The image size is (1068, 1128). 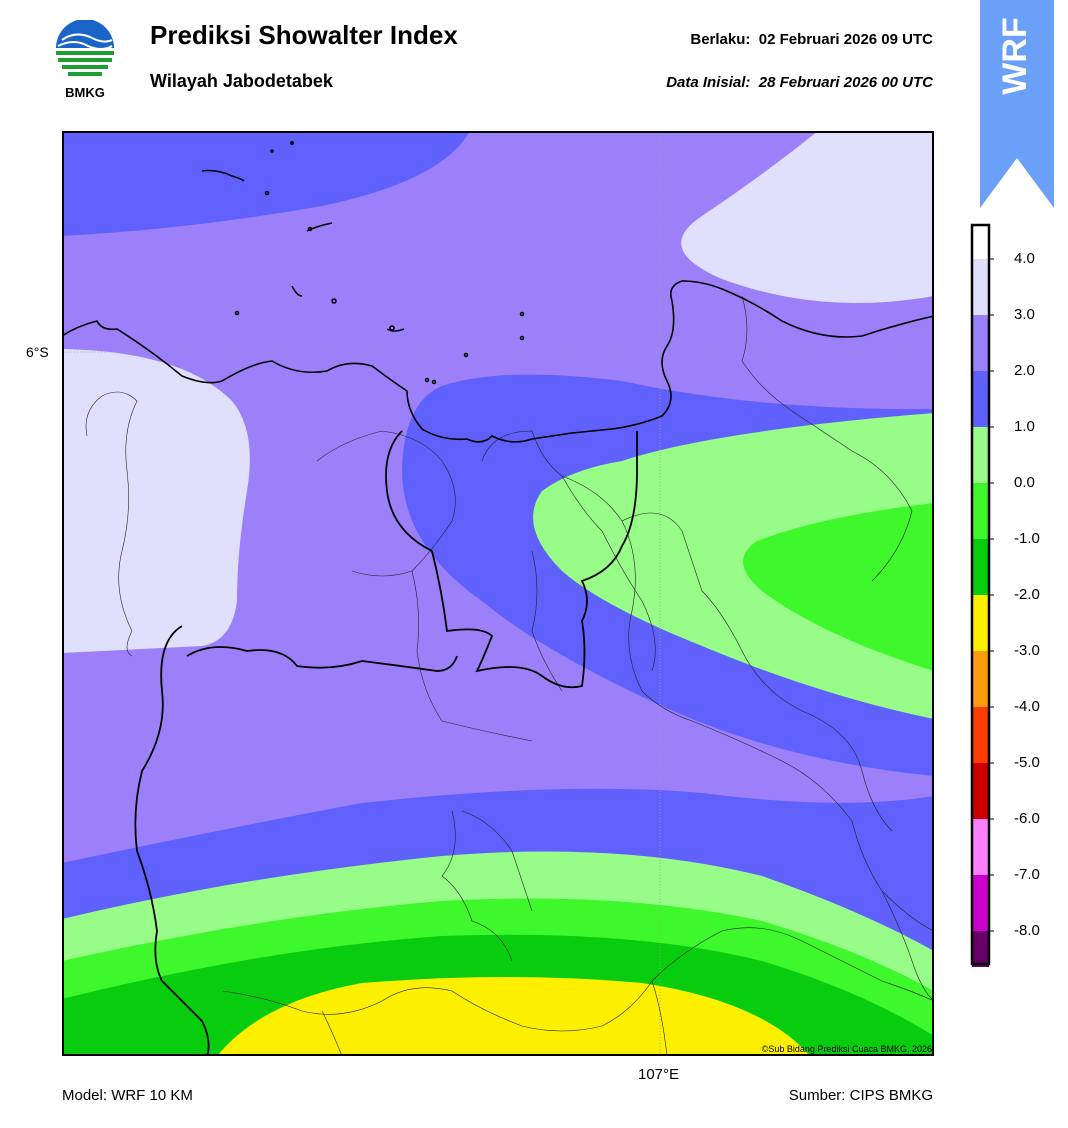 What do you see at coordinates (241, 81) in the screenshot?
I see `map-subtitle: Wilayah Jabodetabek` at bounding box center [241, 81].